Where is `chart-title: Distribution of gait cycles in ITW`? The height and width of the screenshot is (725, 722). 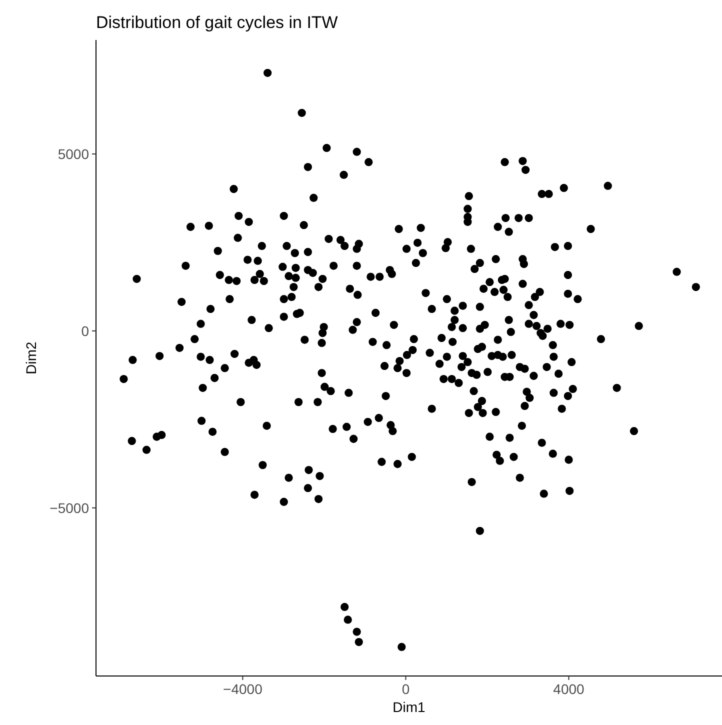
chart-title: Distribution of gait cycles in ITW is located at coordinates (217, 22).